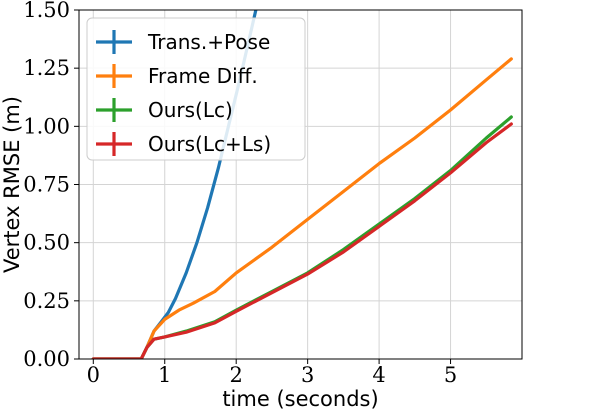 The height and width of the screenshot is (410, 598). Describe the element at coordinates (46, 359) in the screenshot. I see `y-tick-label: 0.00` at that location.